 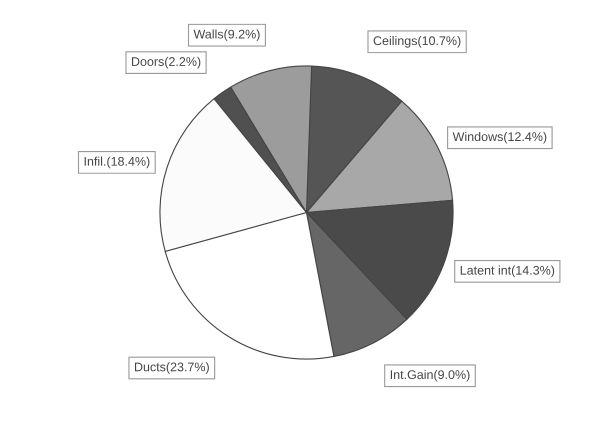 What do you see at coordinates (117, 162) in the screenshot?
I see `slice-label: Infil.(18.4%)` at bounding box center [117, 162].